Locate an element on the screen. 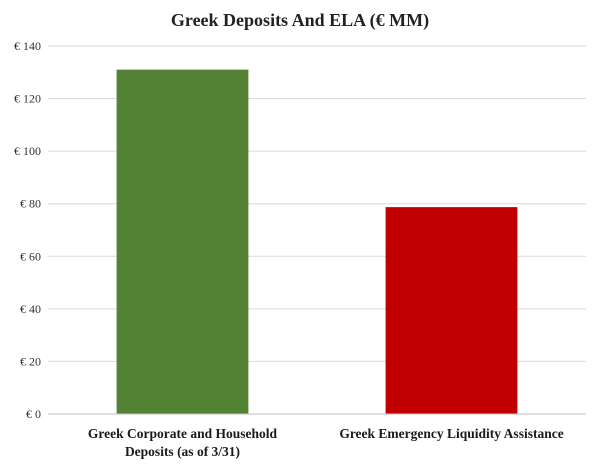  y-tick-label: € 60 is located at coordinates (30, 256).